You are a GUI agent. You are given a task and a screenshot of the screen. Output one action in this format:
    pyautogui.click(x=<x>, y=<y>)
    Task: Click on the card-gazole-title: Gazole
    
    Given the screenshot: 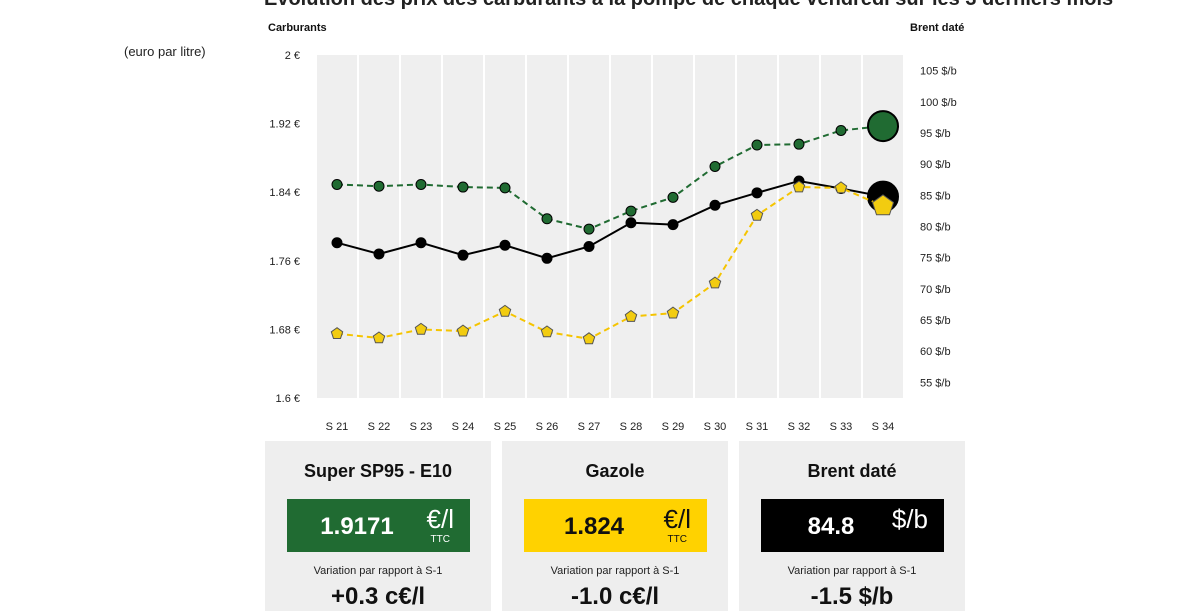 What is the action you would take?
    pyautogui.click(x=615, y=471)
    